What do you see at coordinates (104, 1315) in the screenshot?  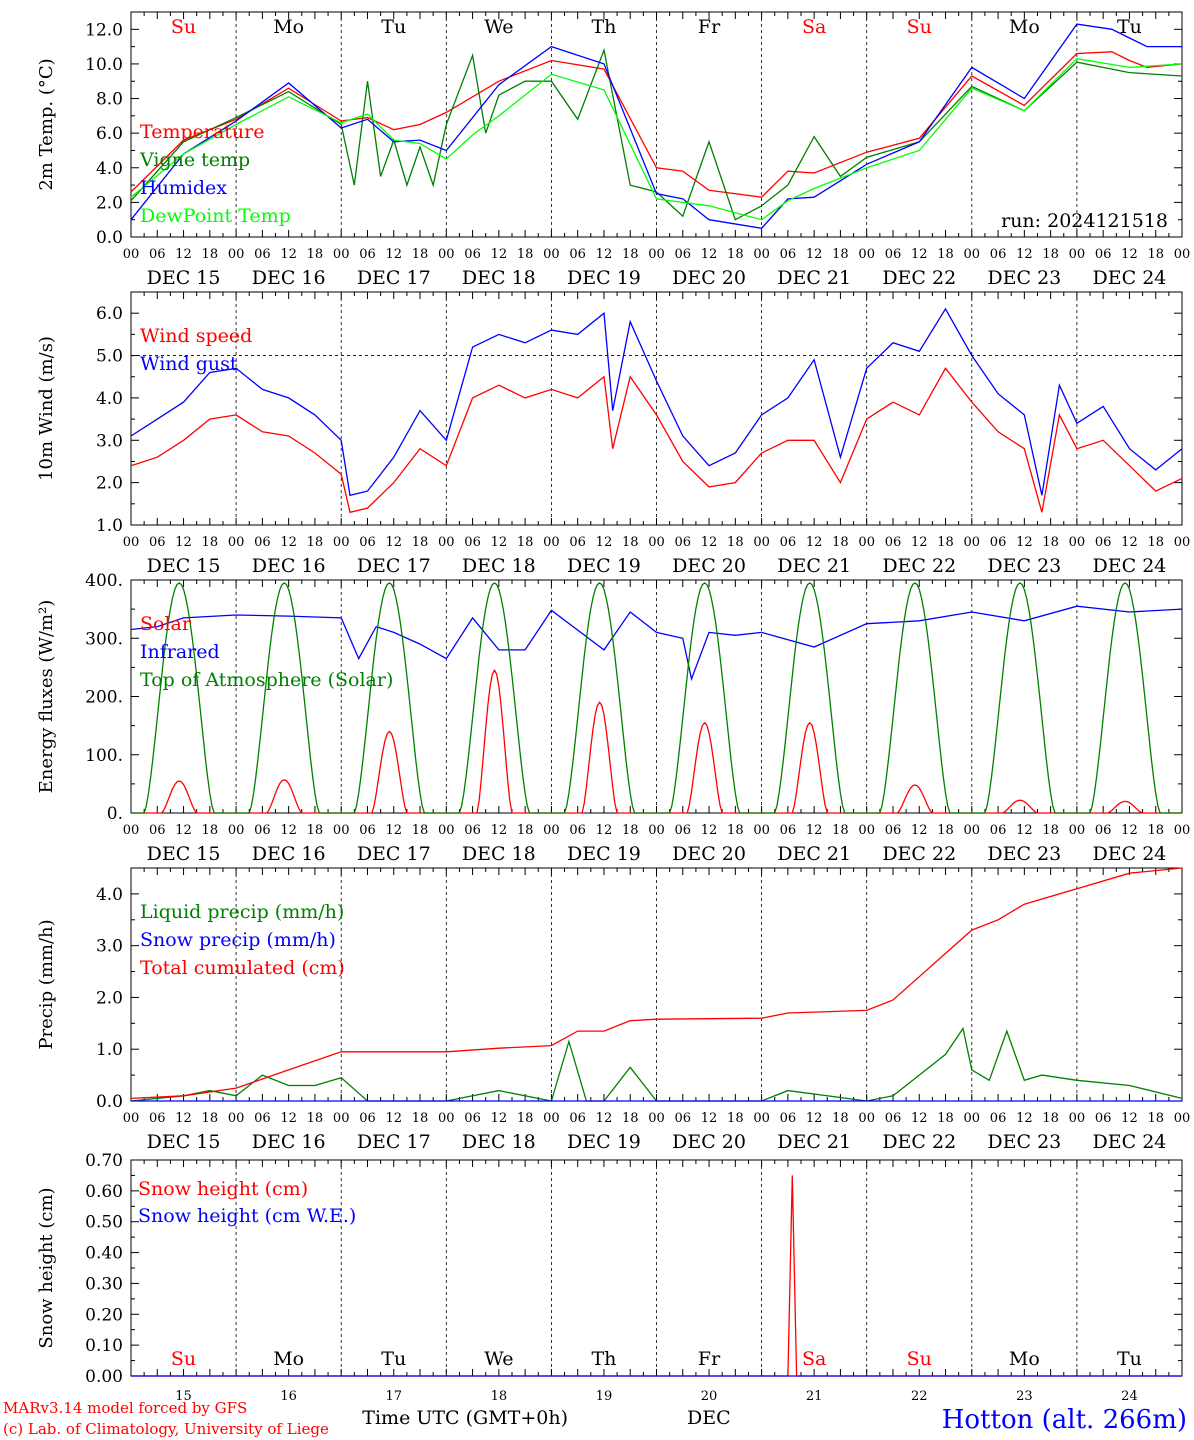 I see `y-tick-label: 0.20` at bounding box center [104, 1315].